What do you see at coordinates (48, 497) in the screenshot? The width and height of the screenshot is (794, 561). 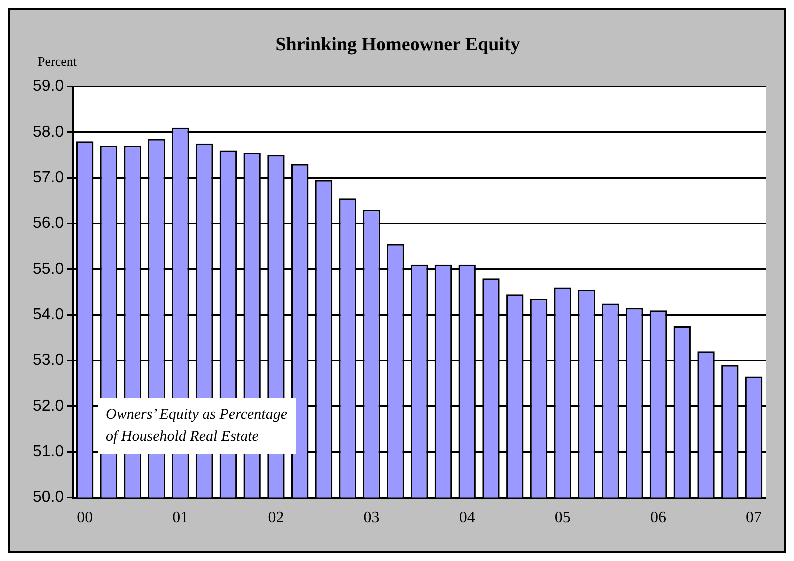 I see `y-tick-label: 50.0` at bounding box center [48, 497].